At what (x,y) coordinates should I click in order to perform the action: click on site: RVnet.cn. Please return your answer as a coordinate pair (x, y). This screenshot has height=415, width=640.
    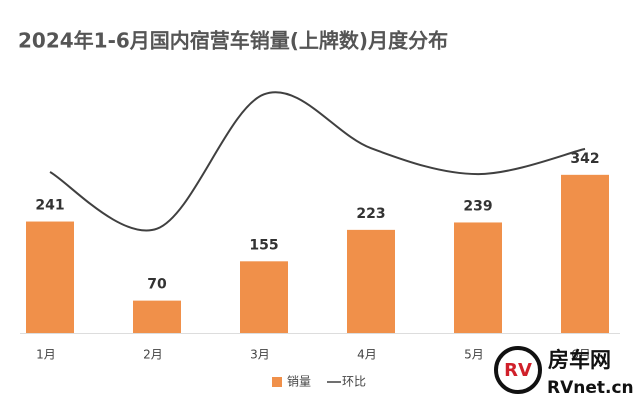
    Looking at the image, I should click on (590, 388).